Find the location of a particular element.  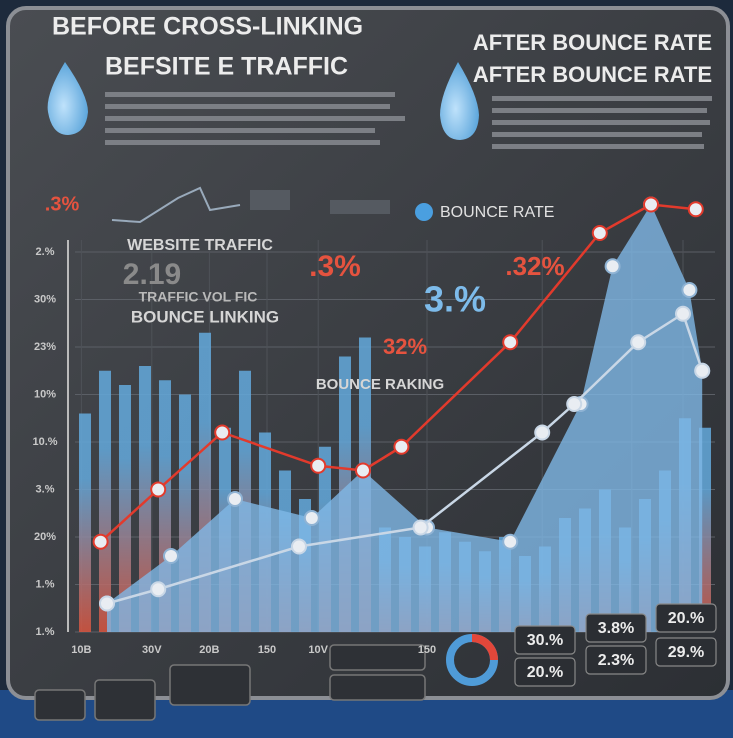

annotation: 32% is located at coordinates (405, 346).